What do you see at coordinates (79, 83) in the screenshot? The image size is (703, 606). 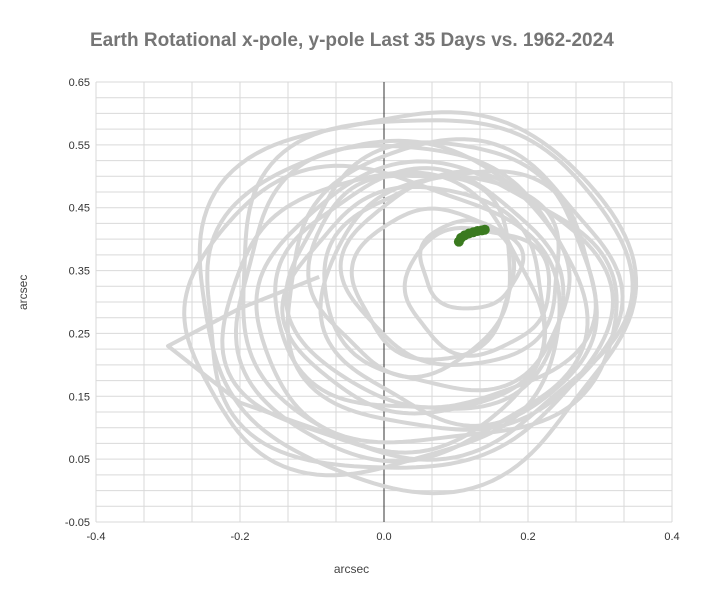 I see `y-tick-label: 0.65` at bounding box center [79, 83].